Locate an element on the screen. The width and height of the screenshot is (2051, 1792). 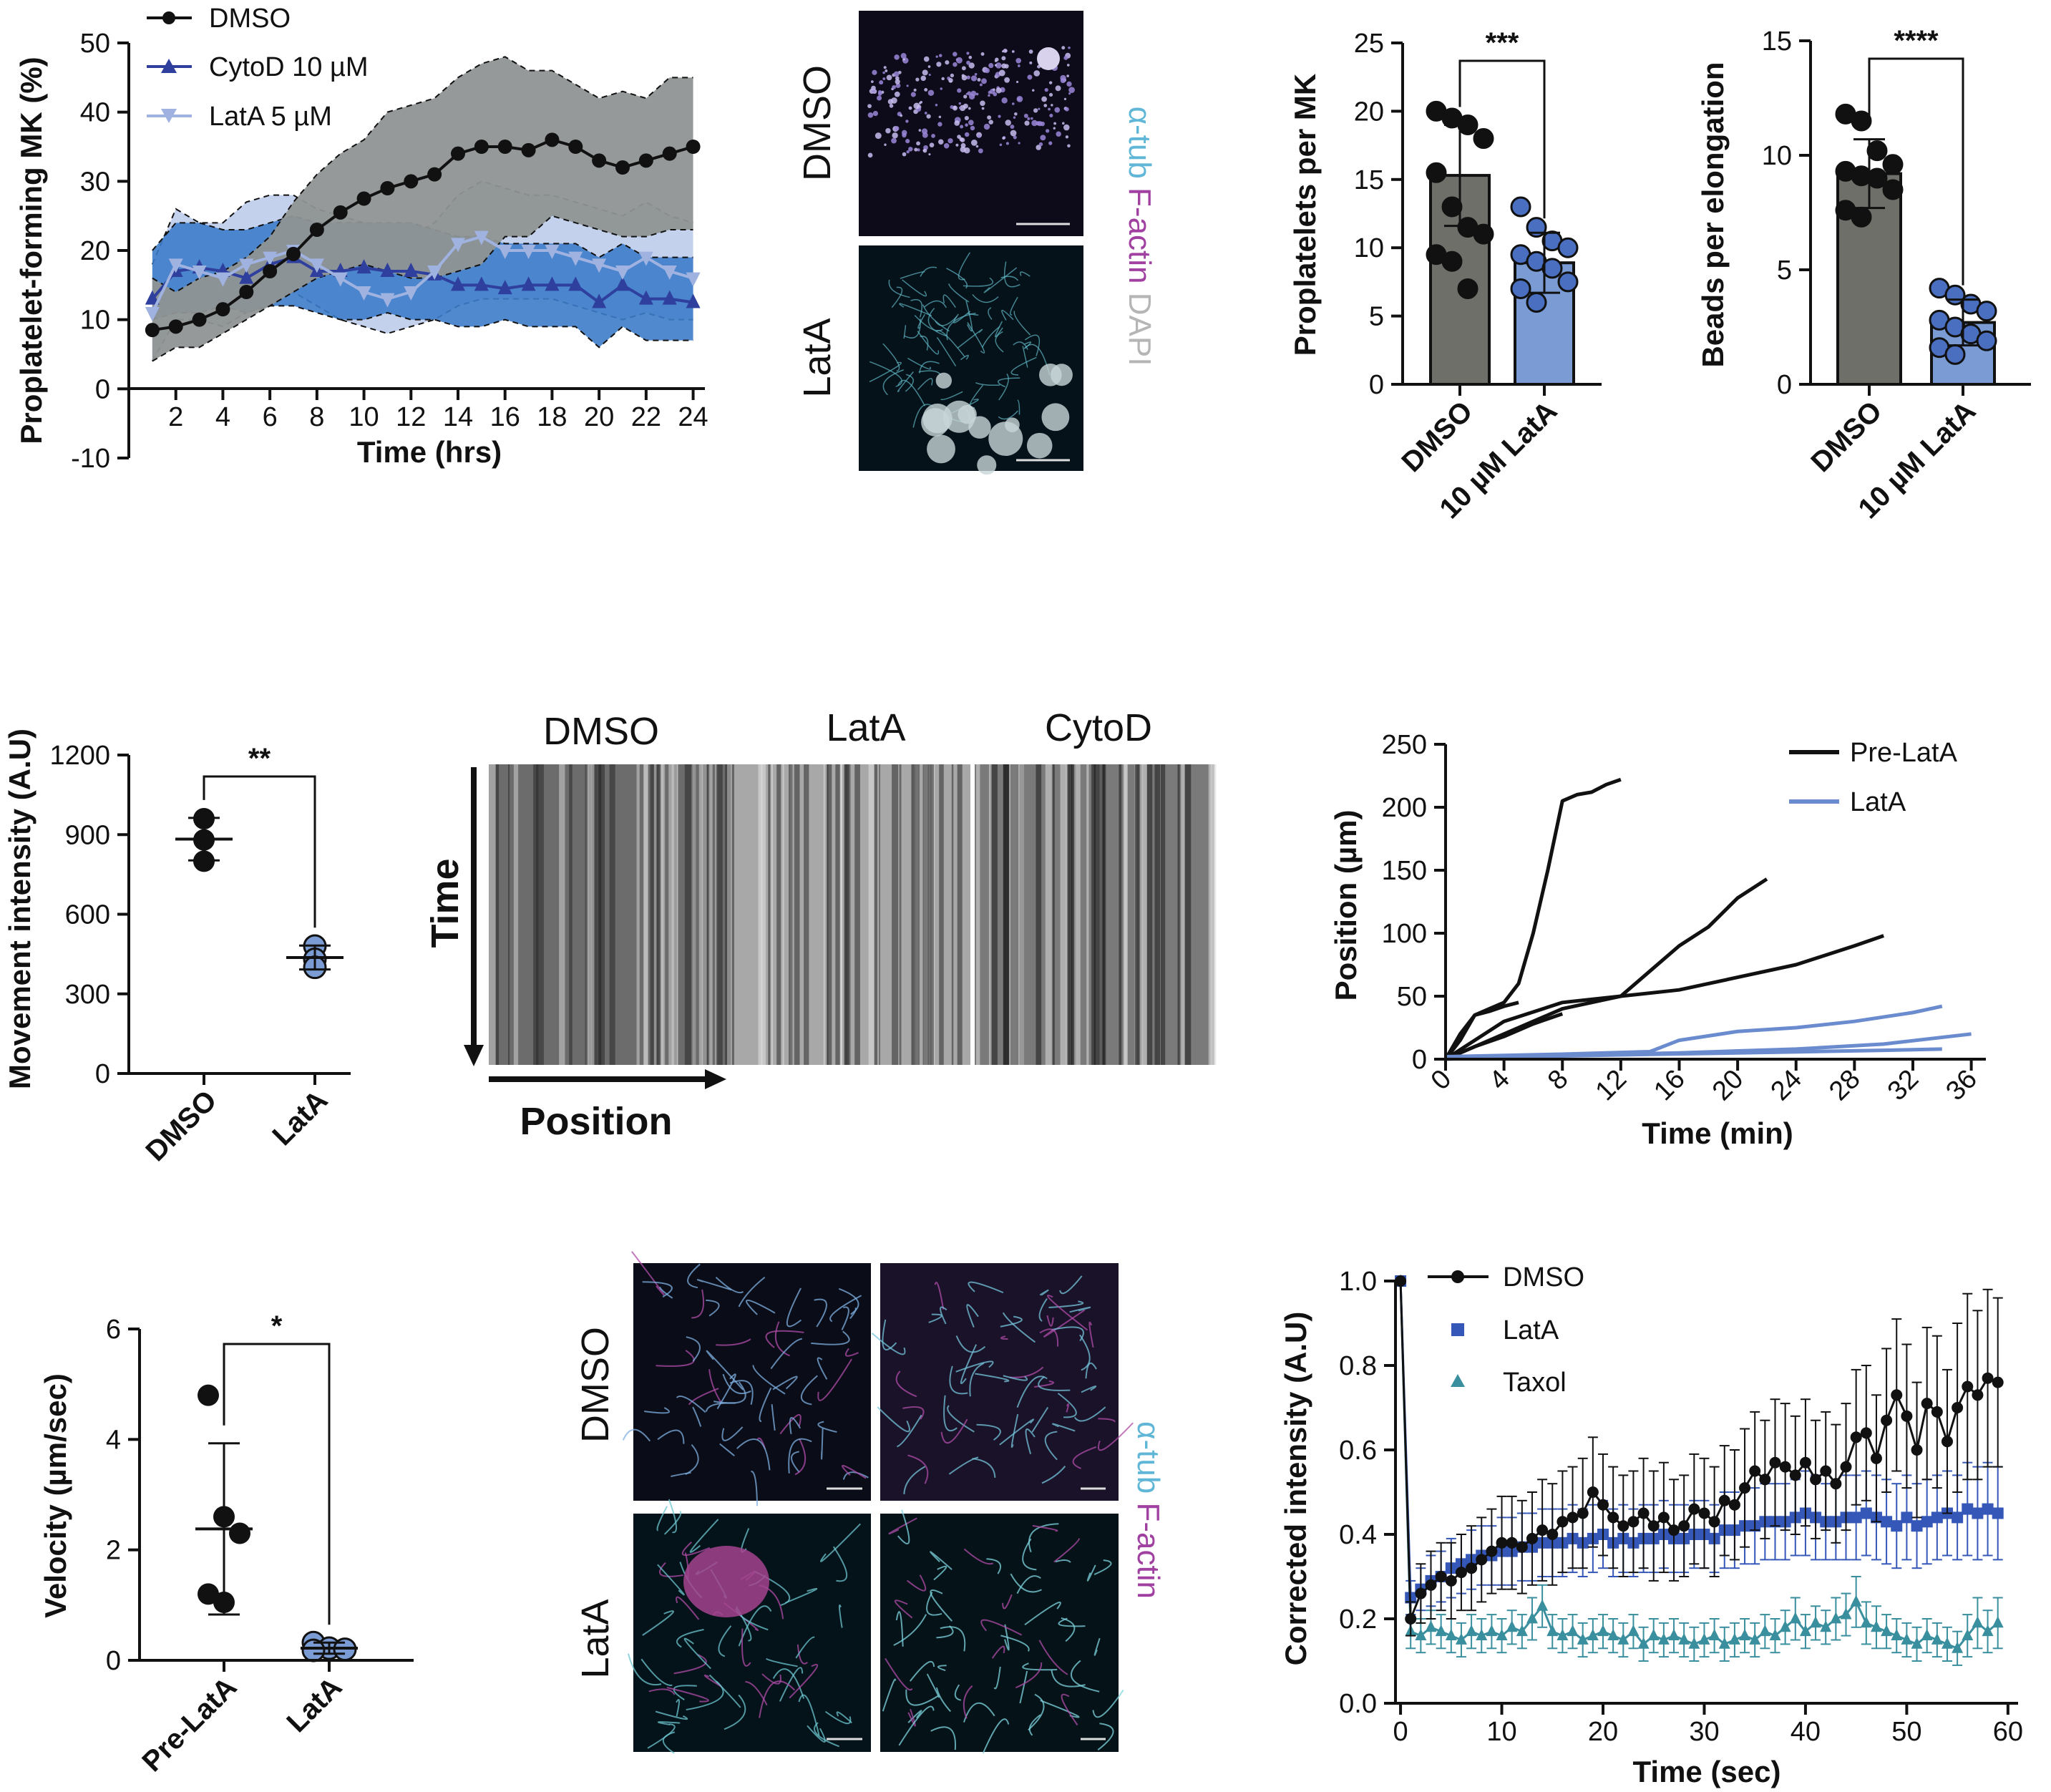
D-ylabel: Movement intensity (A.U) is located at coordinates (19, 909).